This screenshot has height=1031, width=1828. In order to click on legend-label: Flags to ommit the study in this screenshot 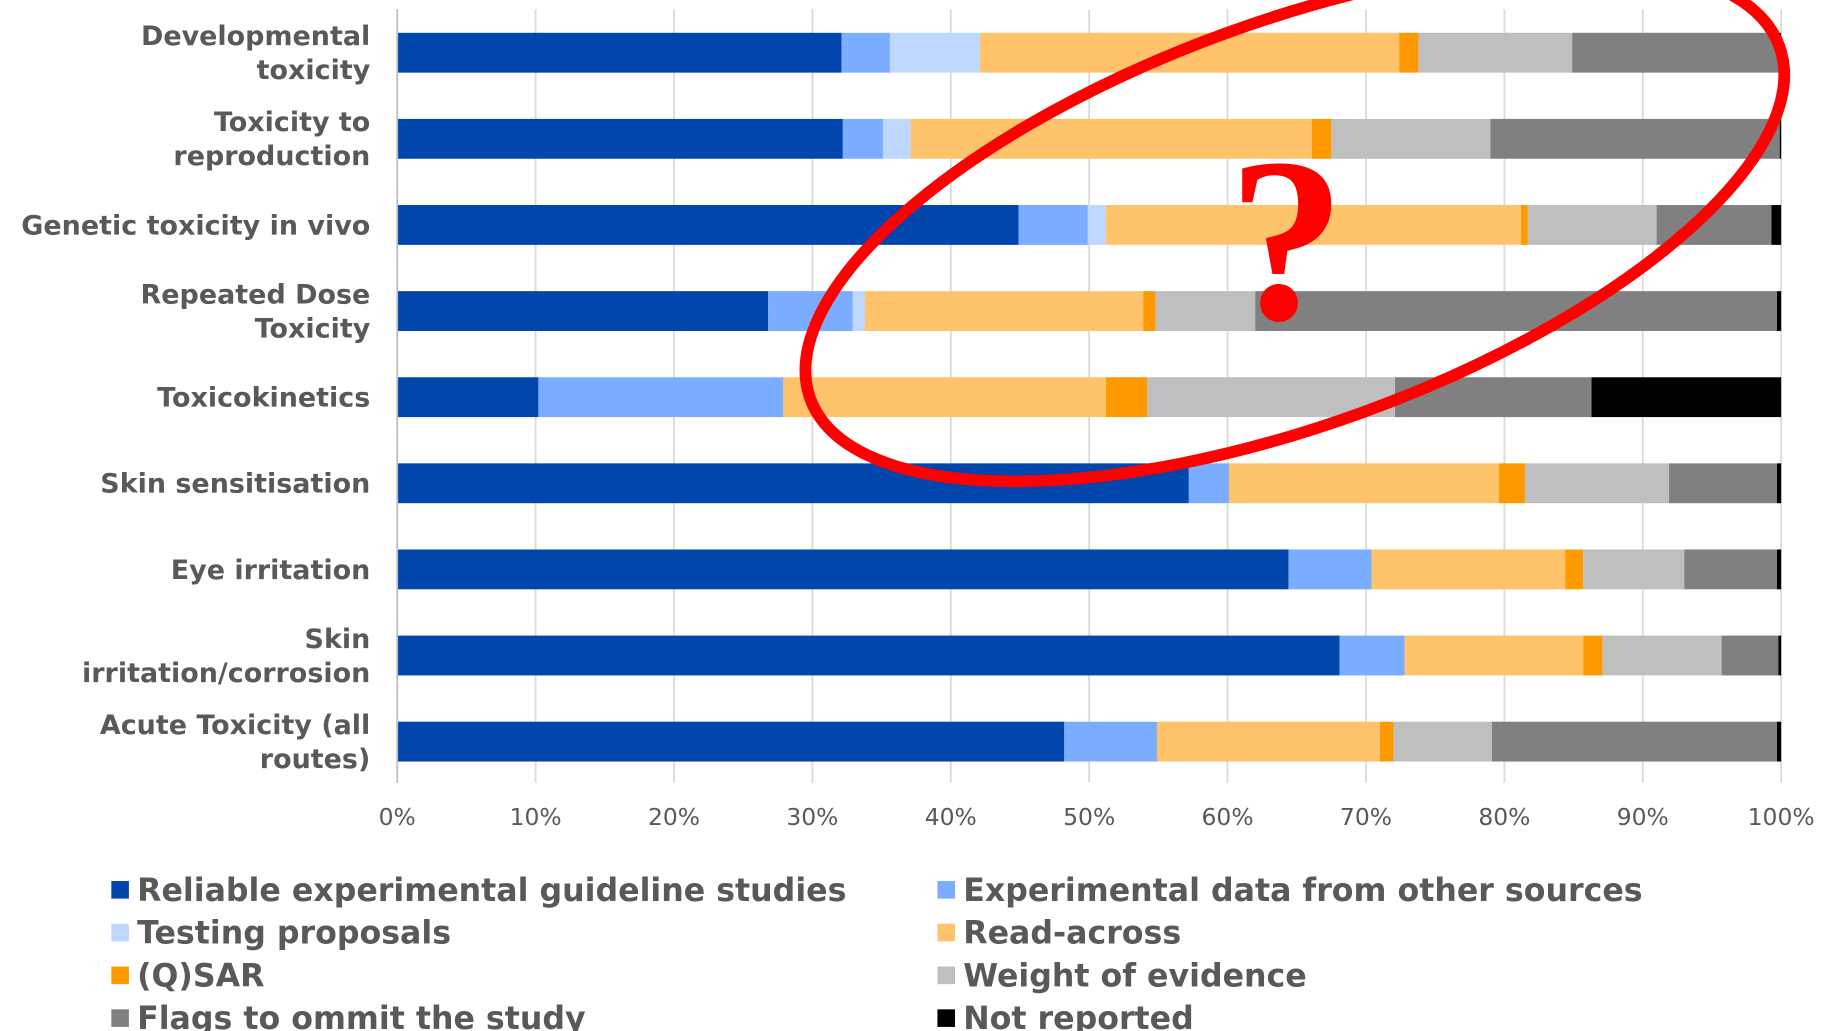, I will do `click(361, 1016)`.